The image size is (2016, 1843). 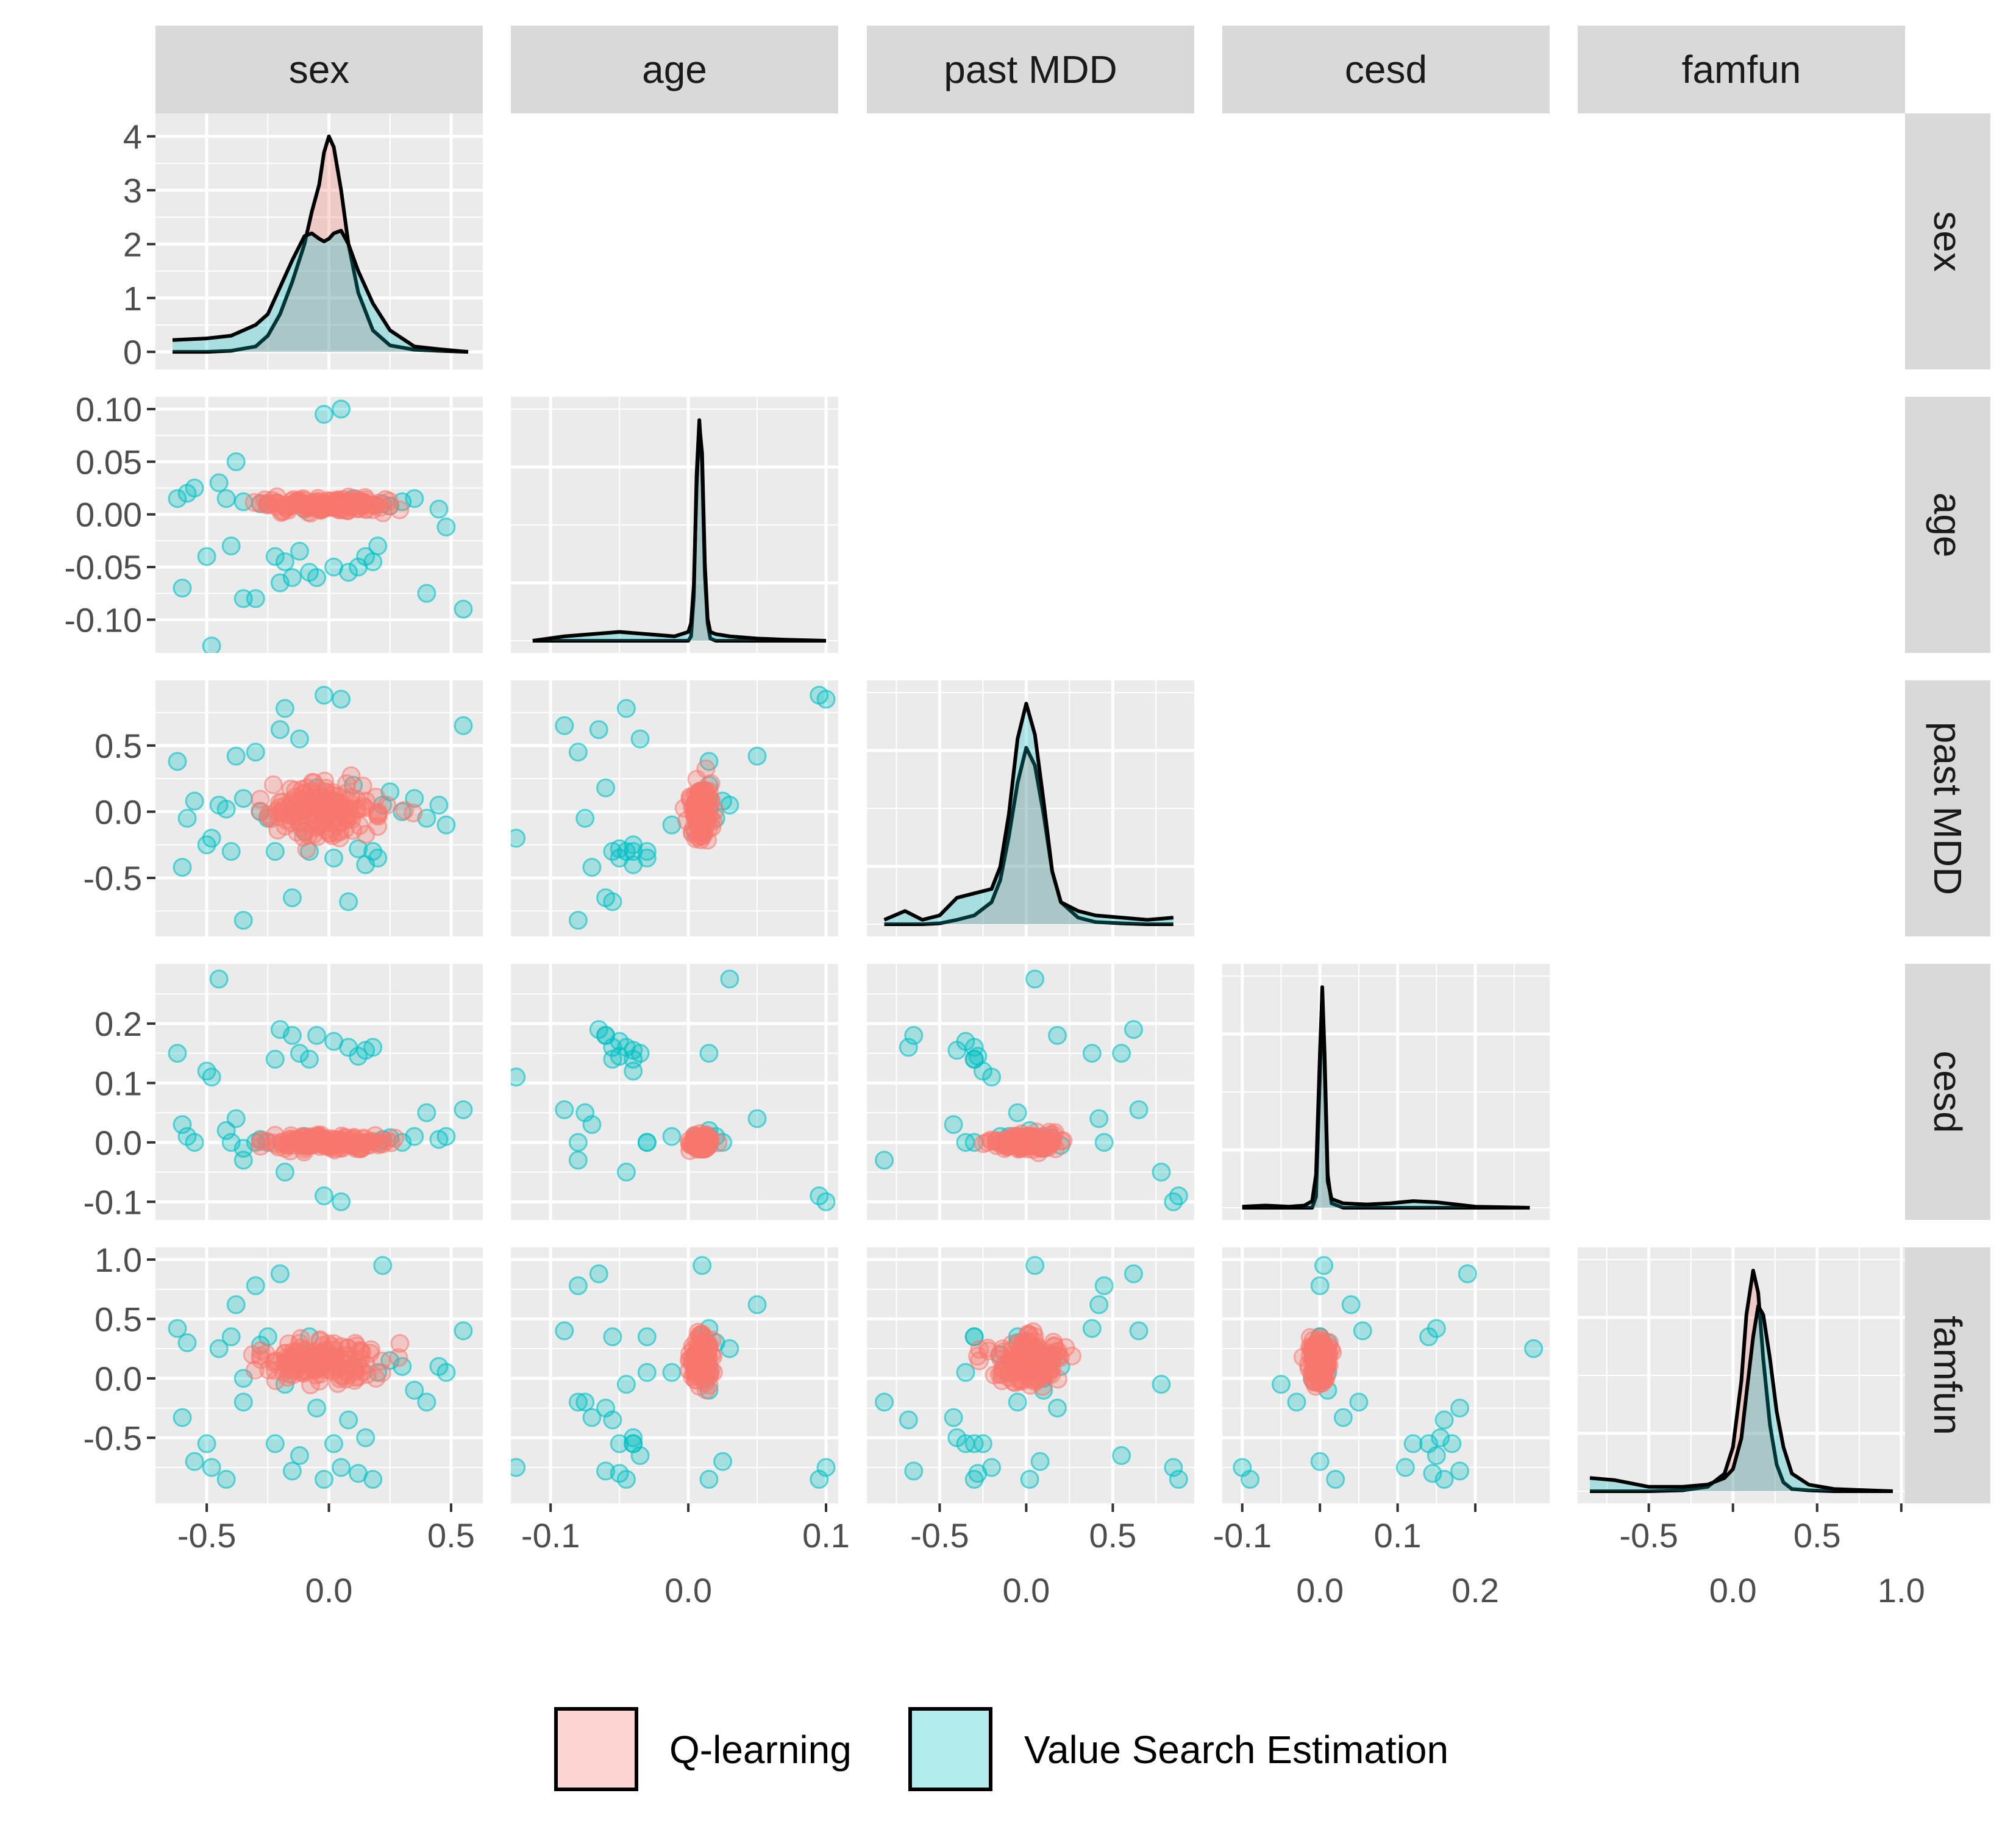 What do you see at coordinates (674, 525) in the screenshot?
I see `panel-age-vs-age` at bounding box center [674, 525].